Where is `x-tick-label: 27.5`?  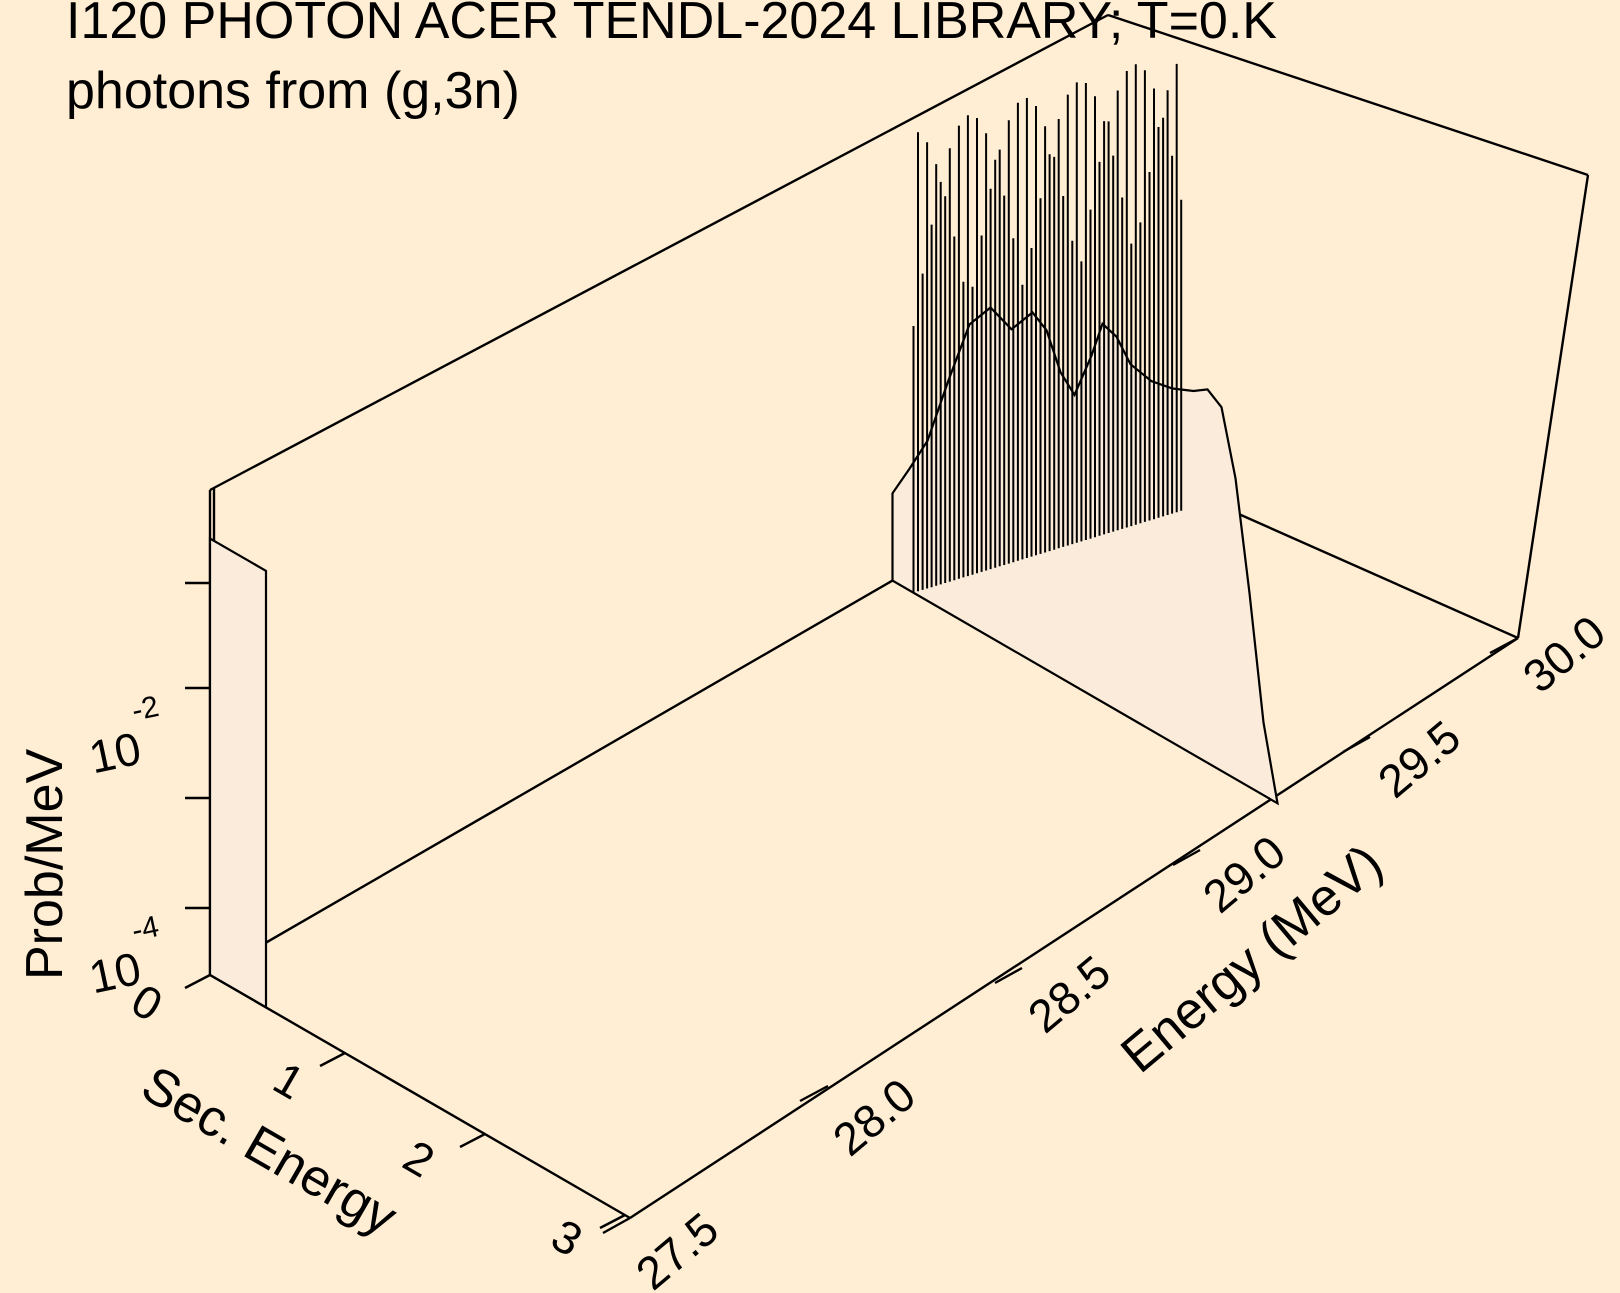
x-tick-label: 27.5 is located at coordinates (677, 1247).